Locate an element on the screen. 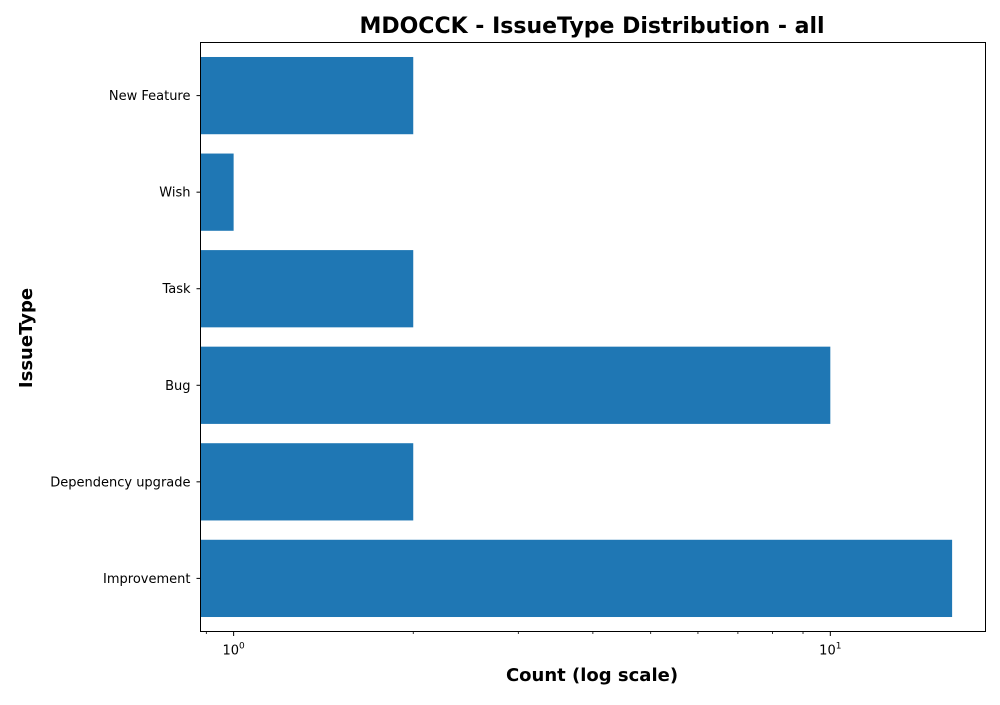 The width and height of the screenshot is (1000, 705). x-axis-label: Count (log scale) is located at coordinates (592, 675).